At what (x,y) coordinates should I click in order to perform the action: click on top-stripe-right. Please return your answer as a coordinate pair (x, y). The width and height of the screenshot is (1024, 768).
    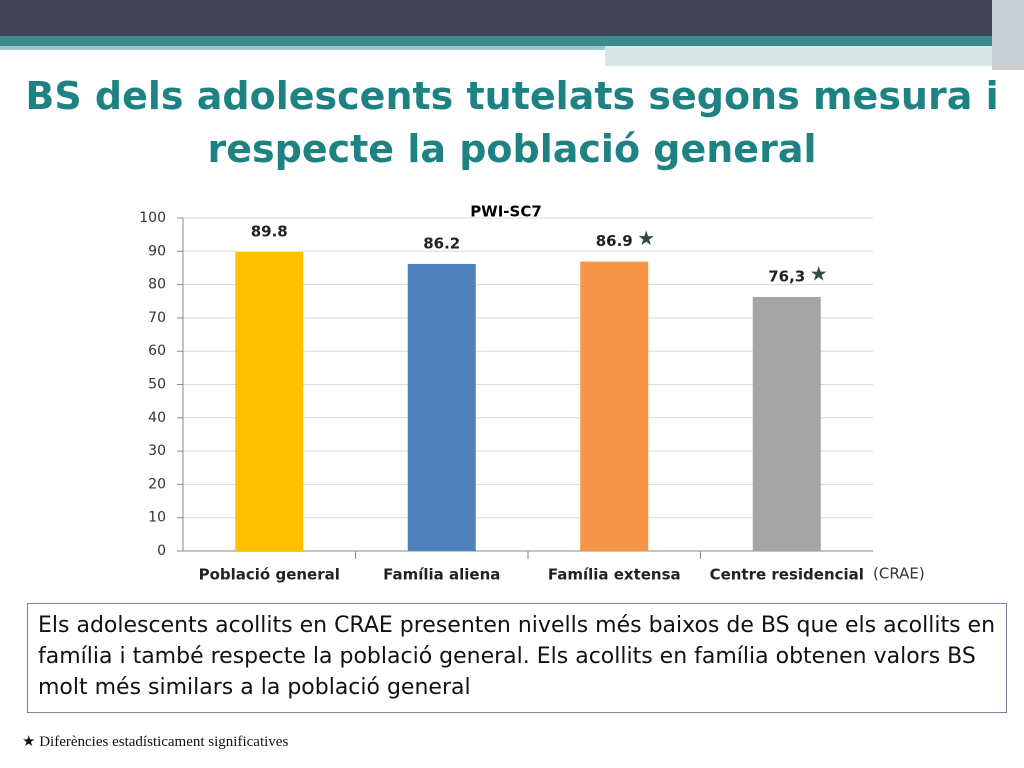
    Looking at the image, I should click on (814, 56).